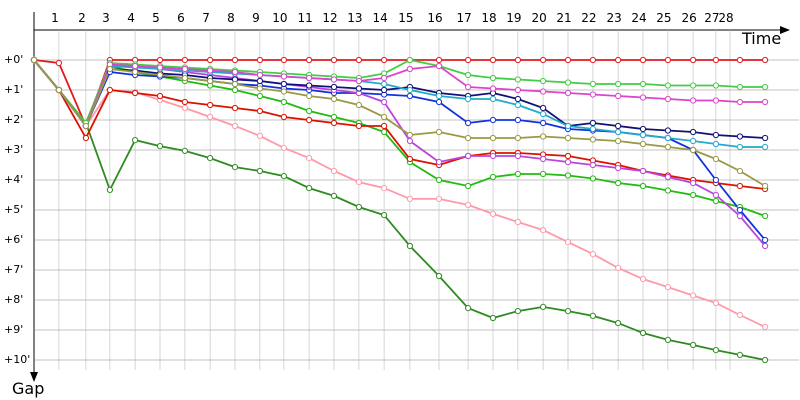 The height and width of the screenshot is (400, 800). I want to click on x-tick-label: 22, so click(588, 18).